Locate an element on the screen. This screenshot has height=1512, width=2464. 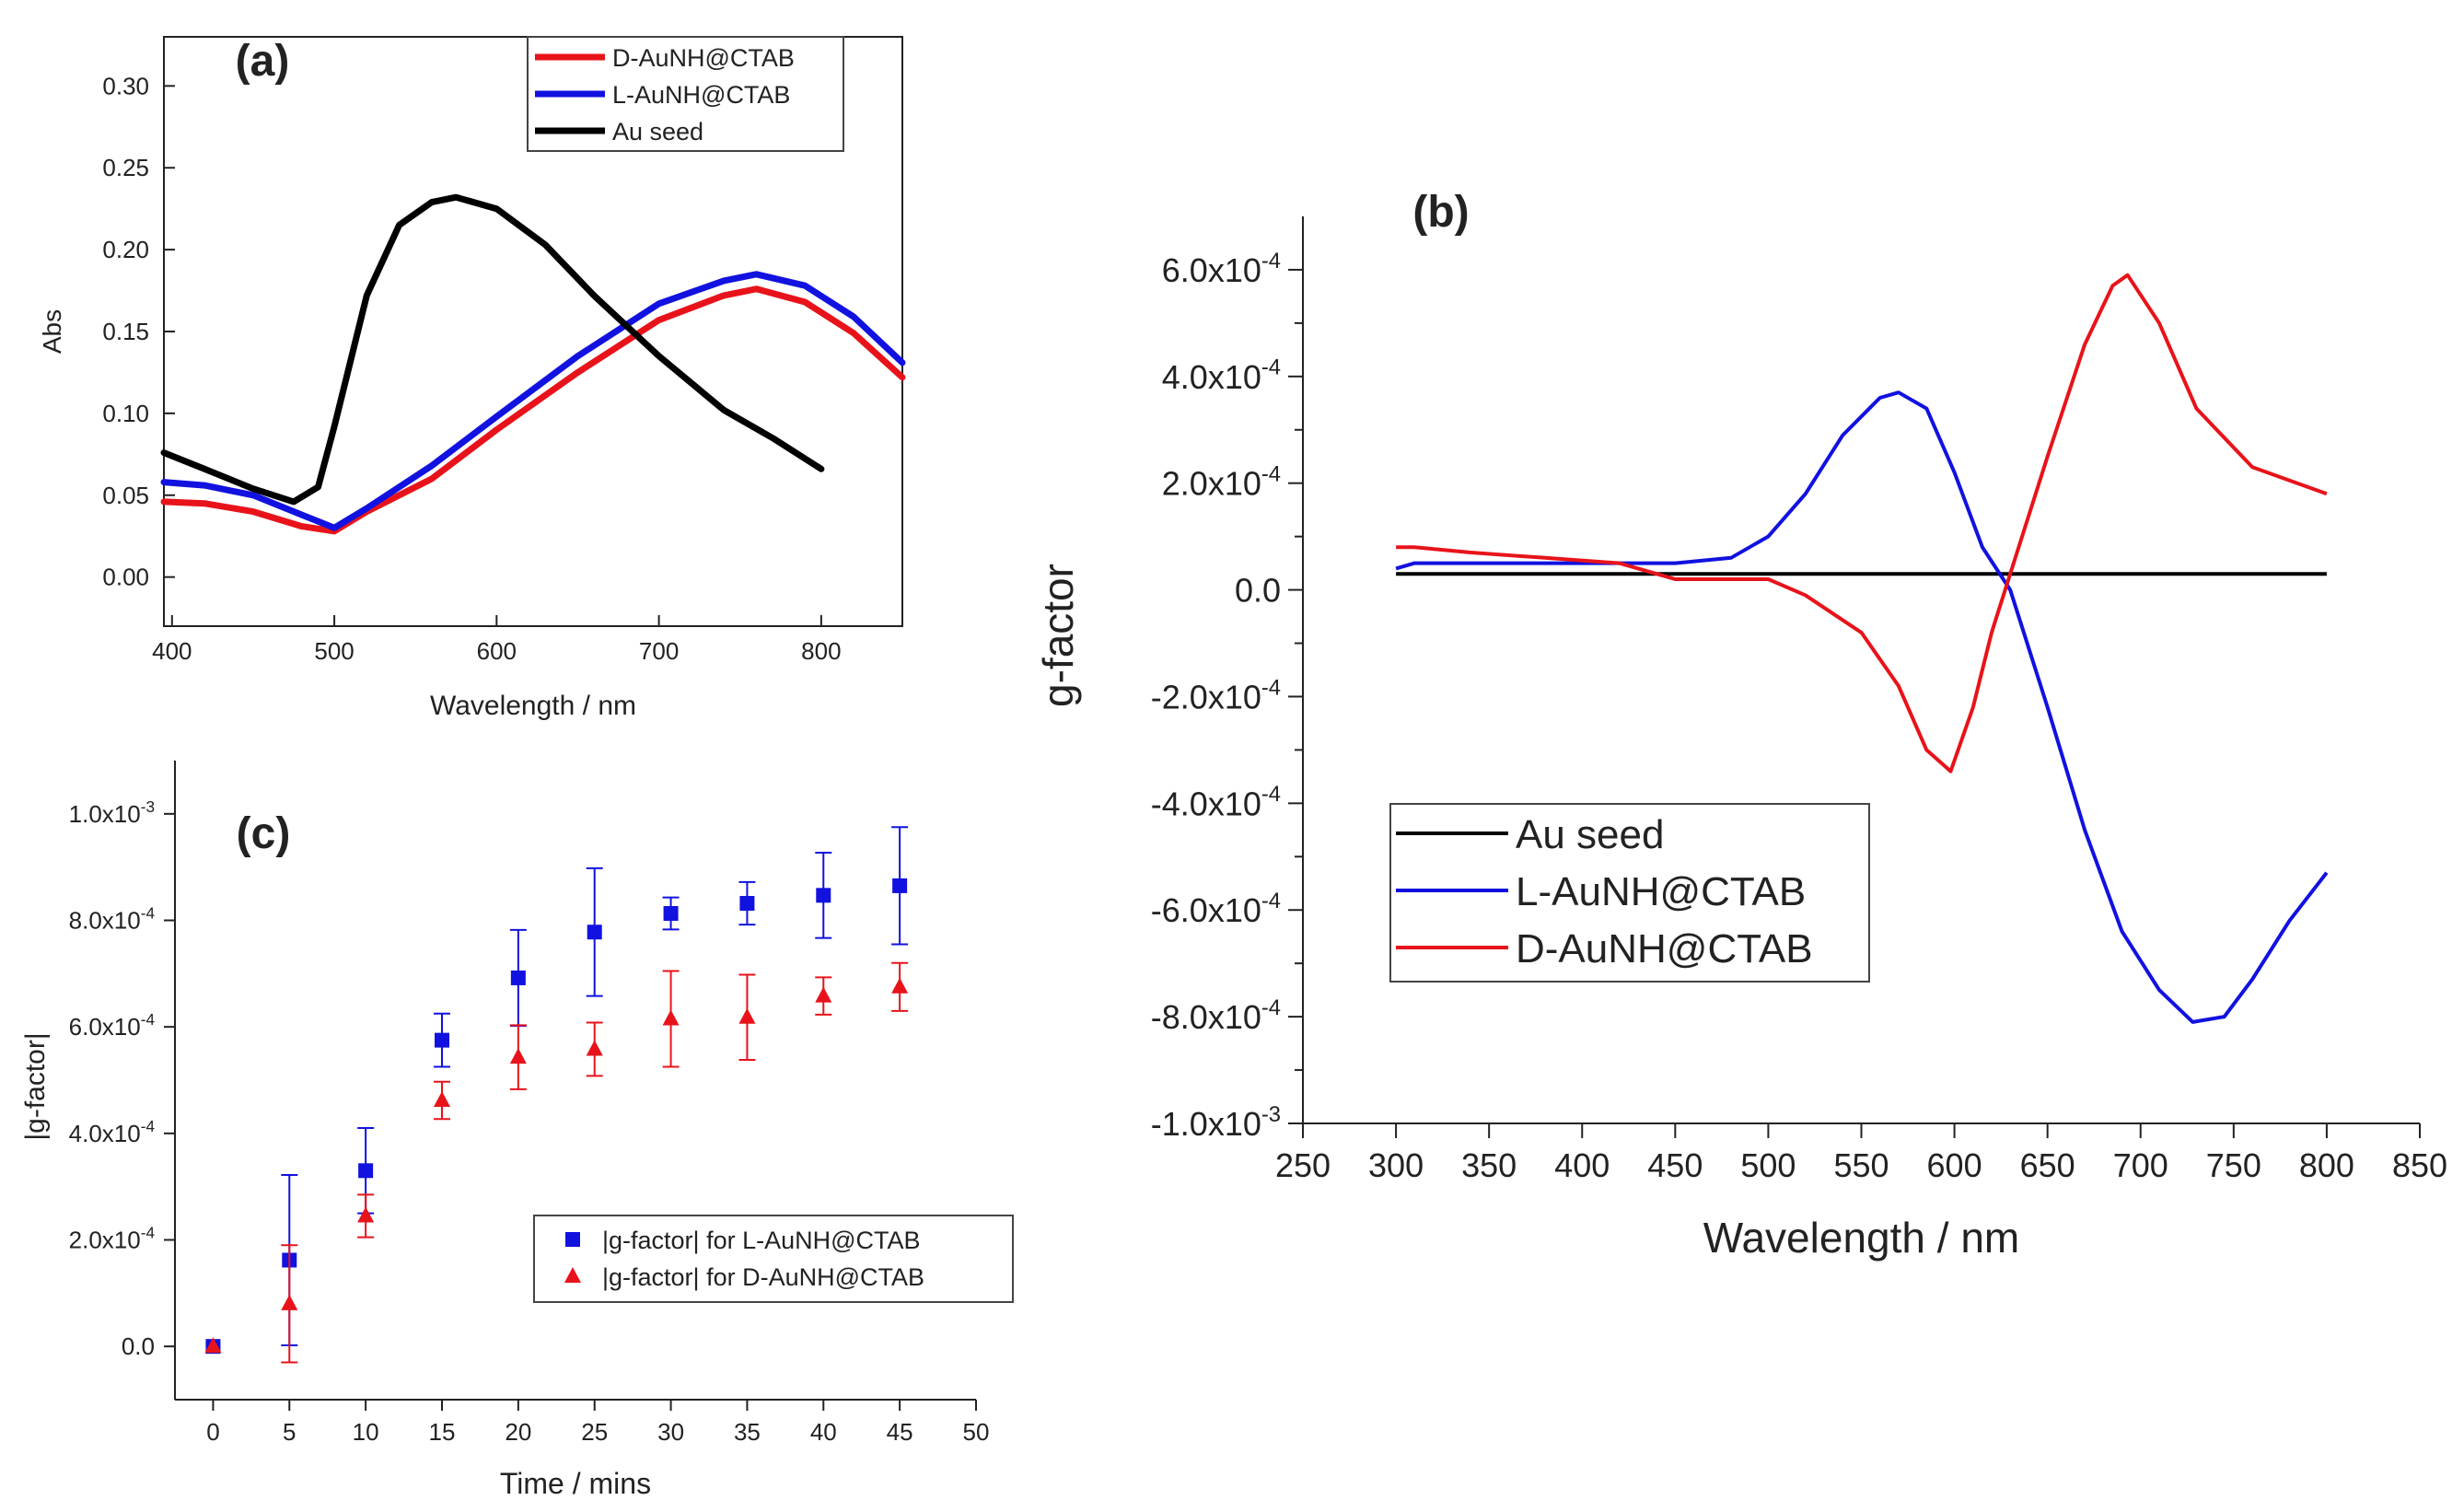
b-x-tick-label: 450 is located at coordinates (1675, 1165).